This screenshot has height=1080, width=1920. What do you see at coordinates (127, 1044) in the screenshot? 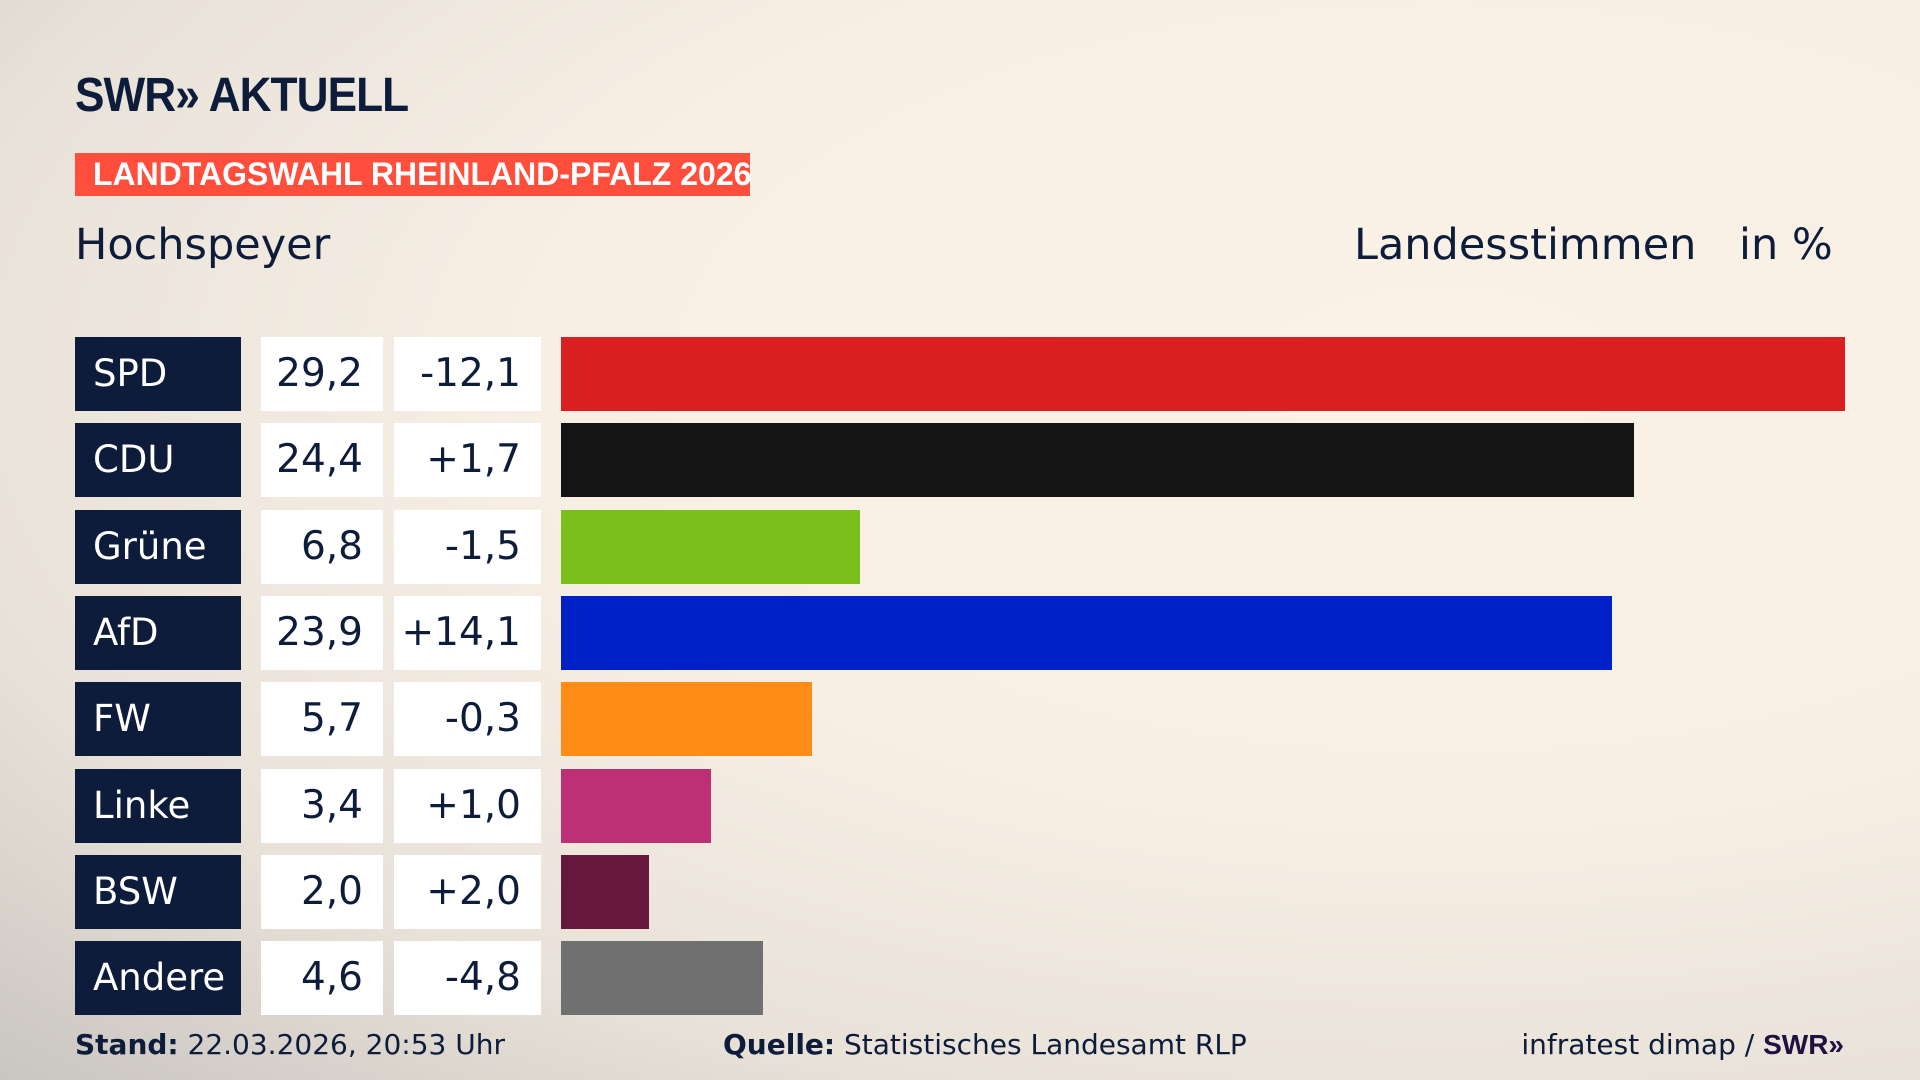
I see `stand-label: Stand:` at bounding box center [127, 1044].